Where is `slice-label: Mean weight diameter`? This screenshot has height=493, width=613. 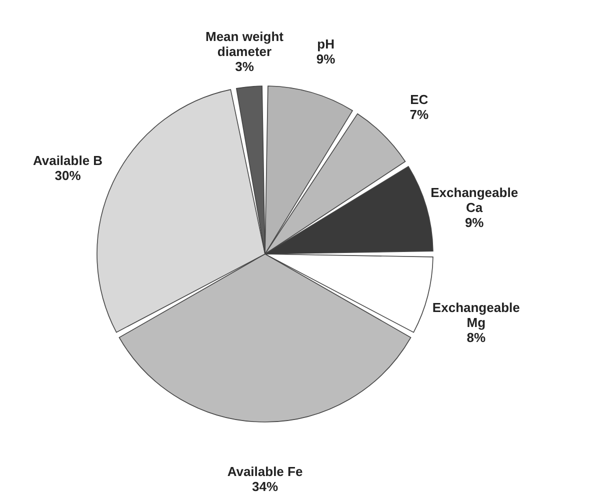 slice-label: Mean weight diameter is located at coordinates (244, 43).